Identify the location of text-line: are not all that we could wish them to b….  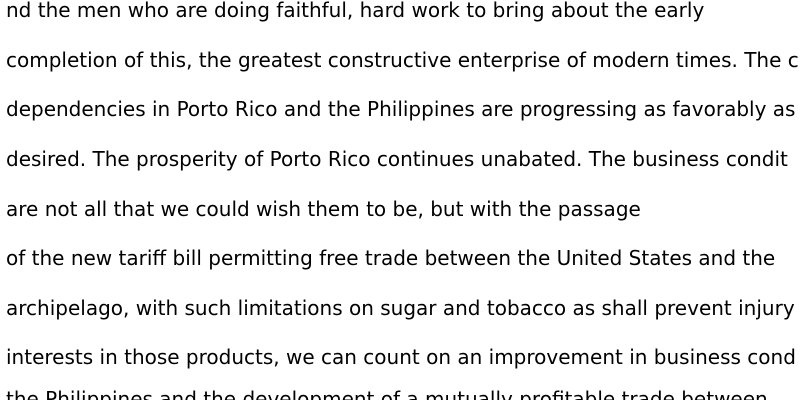
(323, 209).